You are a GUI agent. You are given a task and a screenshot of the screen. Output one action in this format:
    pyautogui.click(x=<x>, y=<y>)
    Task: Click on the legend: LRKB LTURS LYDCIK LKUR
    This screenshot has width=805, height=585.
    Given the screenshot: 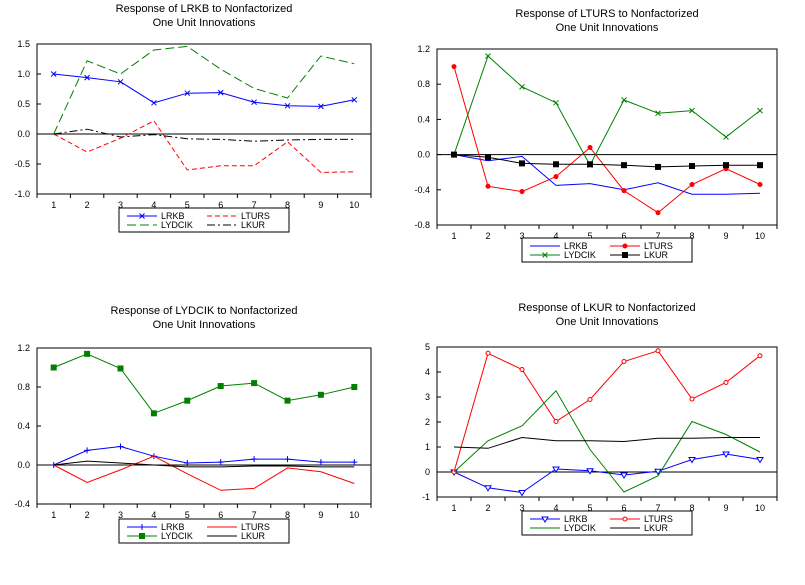 What is the action you would take?
    pyautogui.click(x=607, y=523)
    